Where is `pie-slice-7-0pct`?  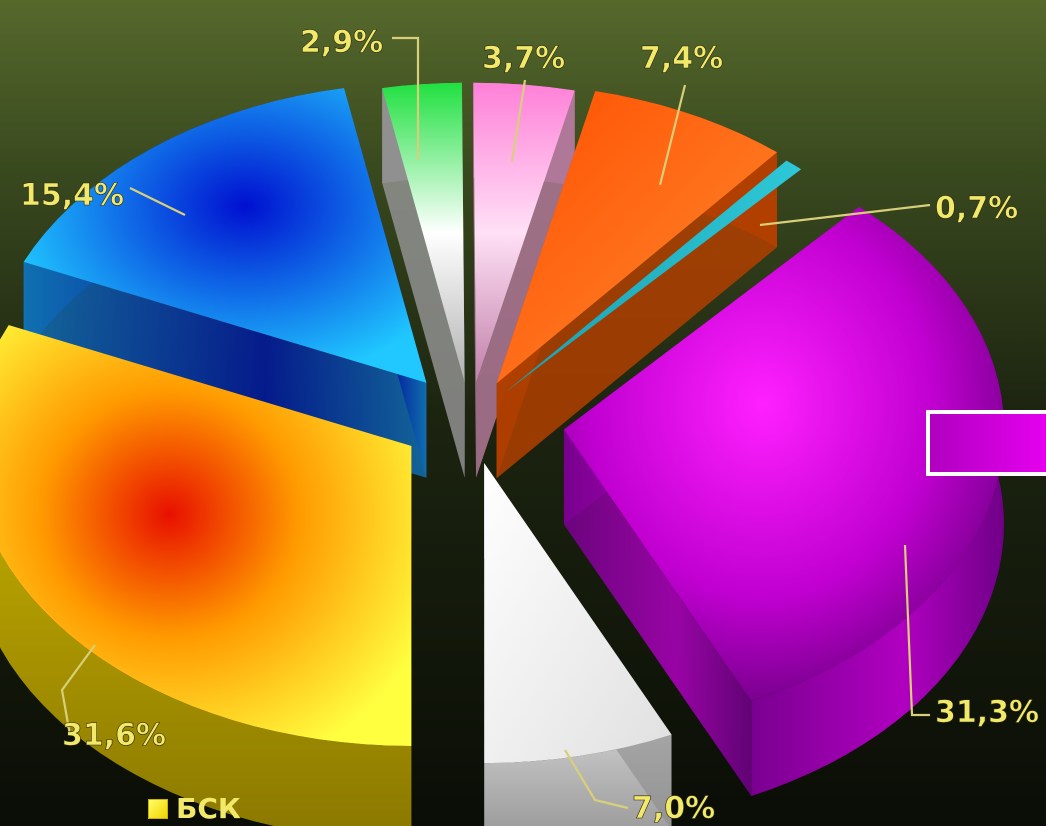 pie-slice-7-0pct is located at coordinates (578, 644).